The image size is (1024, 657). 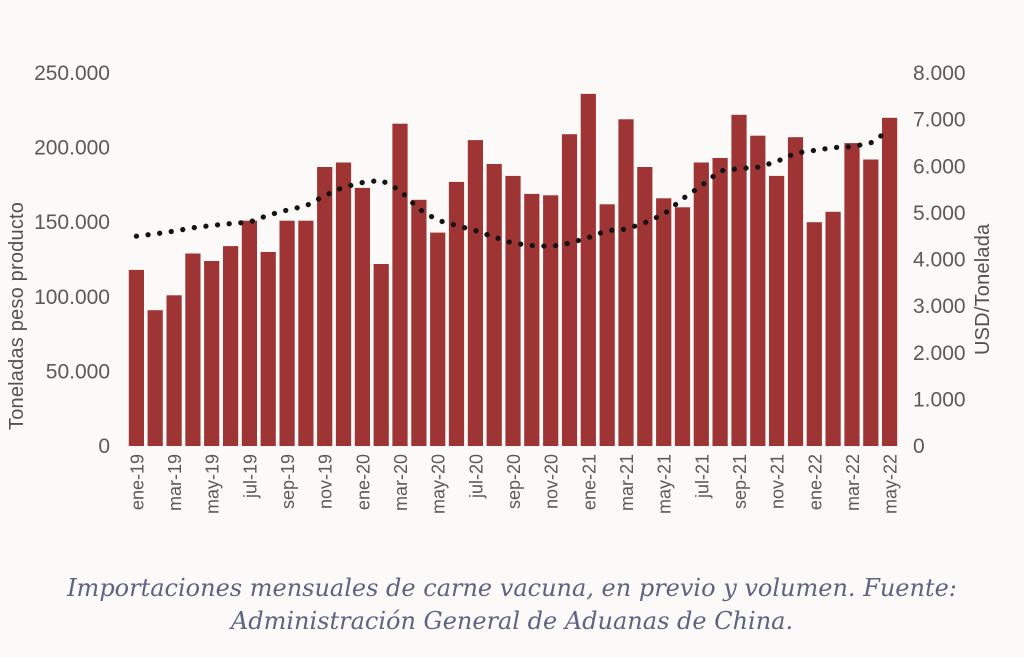 I want to click on x-tick-label: jul-20, so click(x=476, y=476).